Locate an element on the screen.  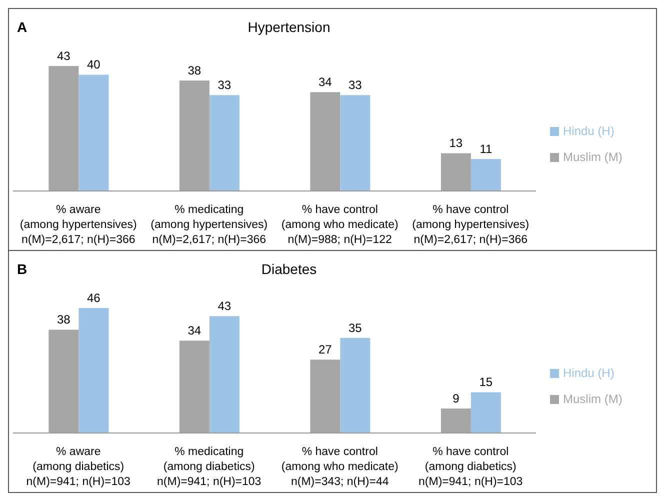
x-tick-label: % medicating (among hypertensives) n(M)=2,617; n(H)=366 is located at coordinates (209, 225).